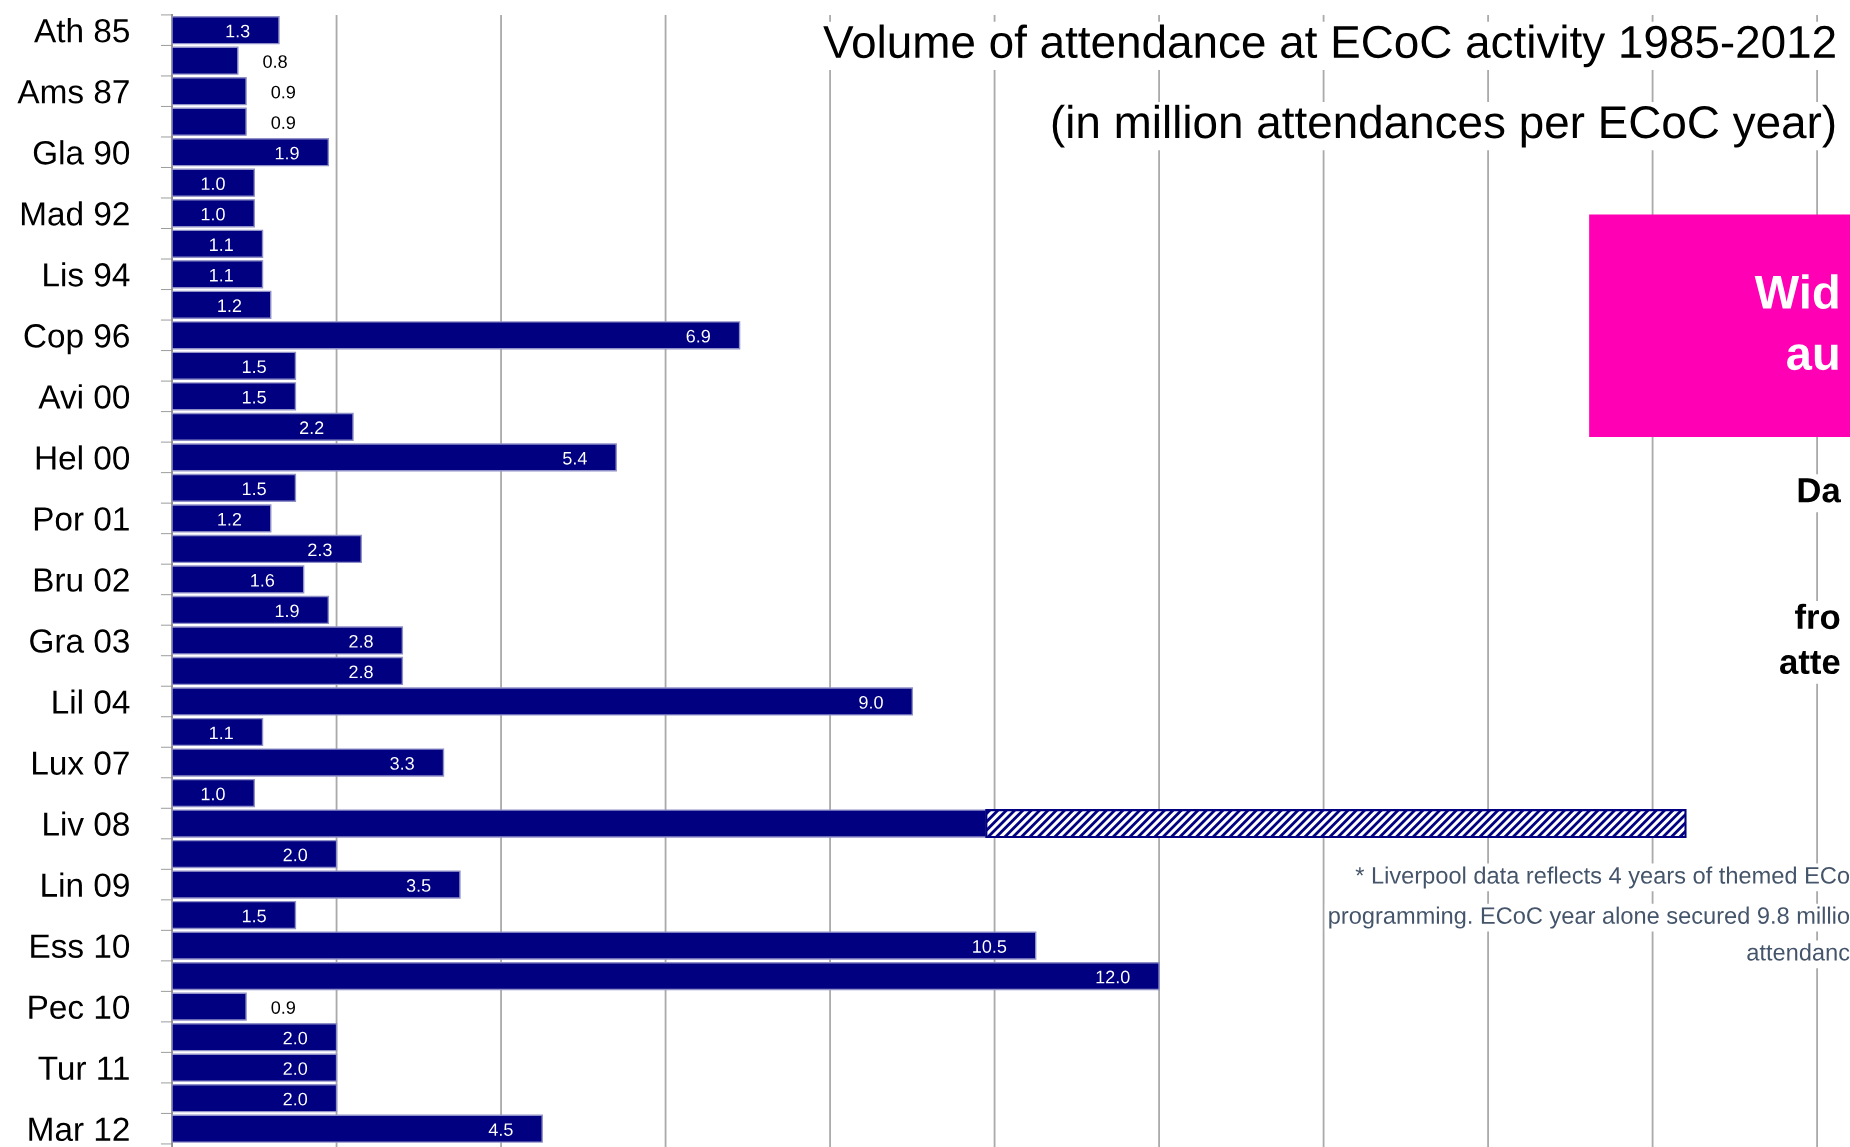 This screenshot has width=1850, height=1147. Describe the element at coordinates (81, 580) in the screenshot. I see `y-tick-label: Bru 02` at that location.